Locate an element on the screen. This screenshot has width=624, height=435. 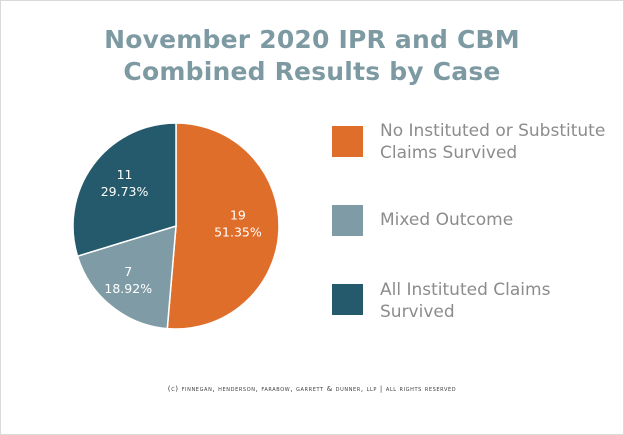
legend-swatch-no-instituted is located at coordinates (347, 141).